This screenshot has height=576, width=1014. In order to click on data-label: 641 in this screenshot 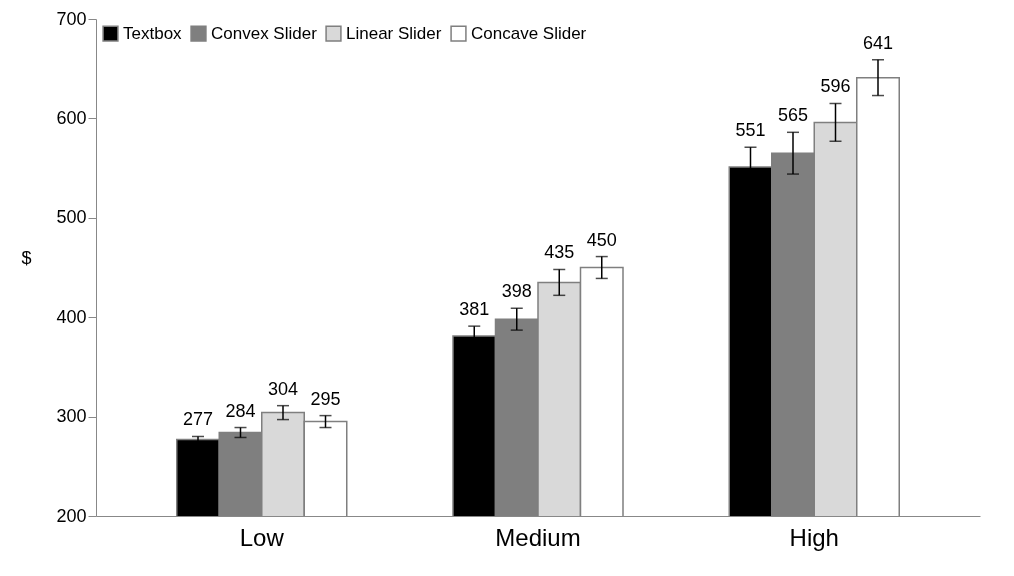, I will do `click(878, 42)`.